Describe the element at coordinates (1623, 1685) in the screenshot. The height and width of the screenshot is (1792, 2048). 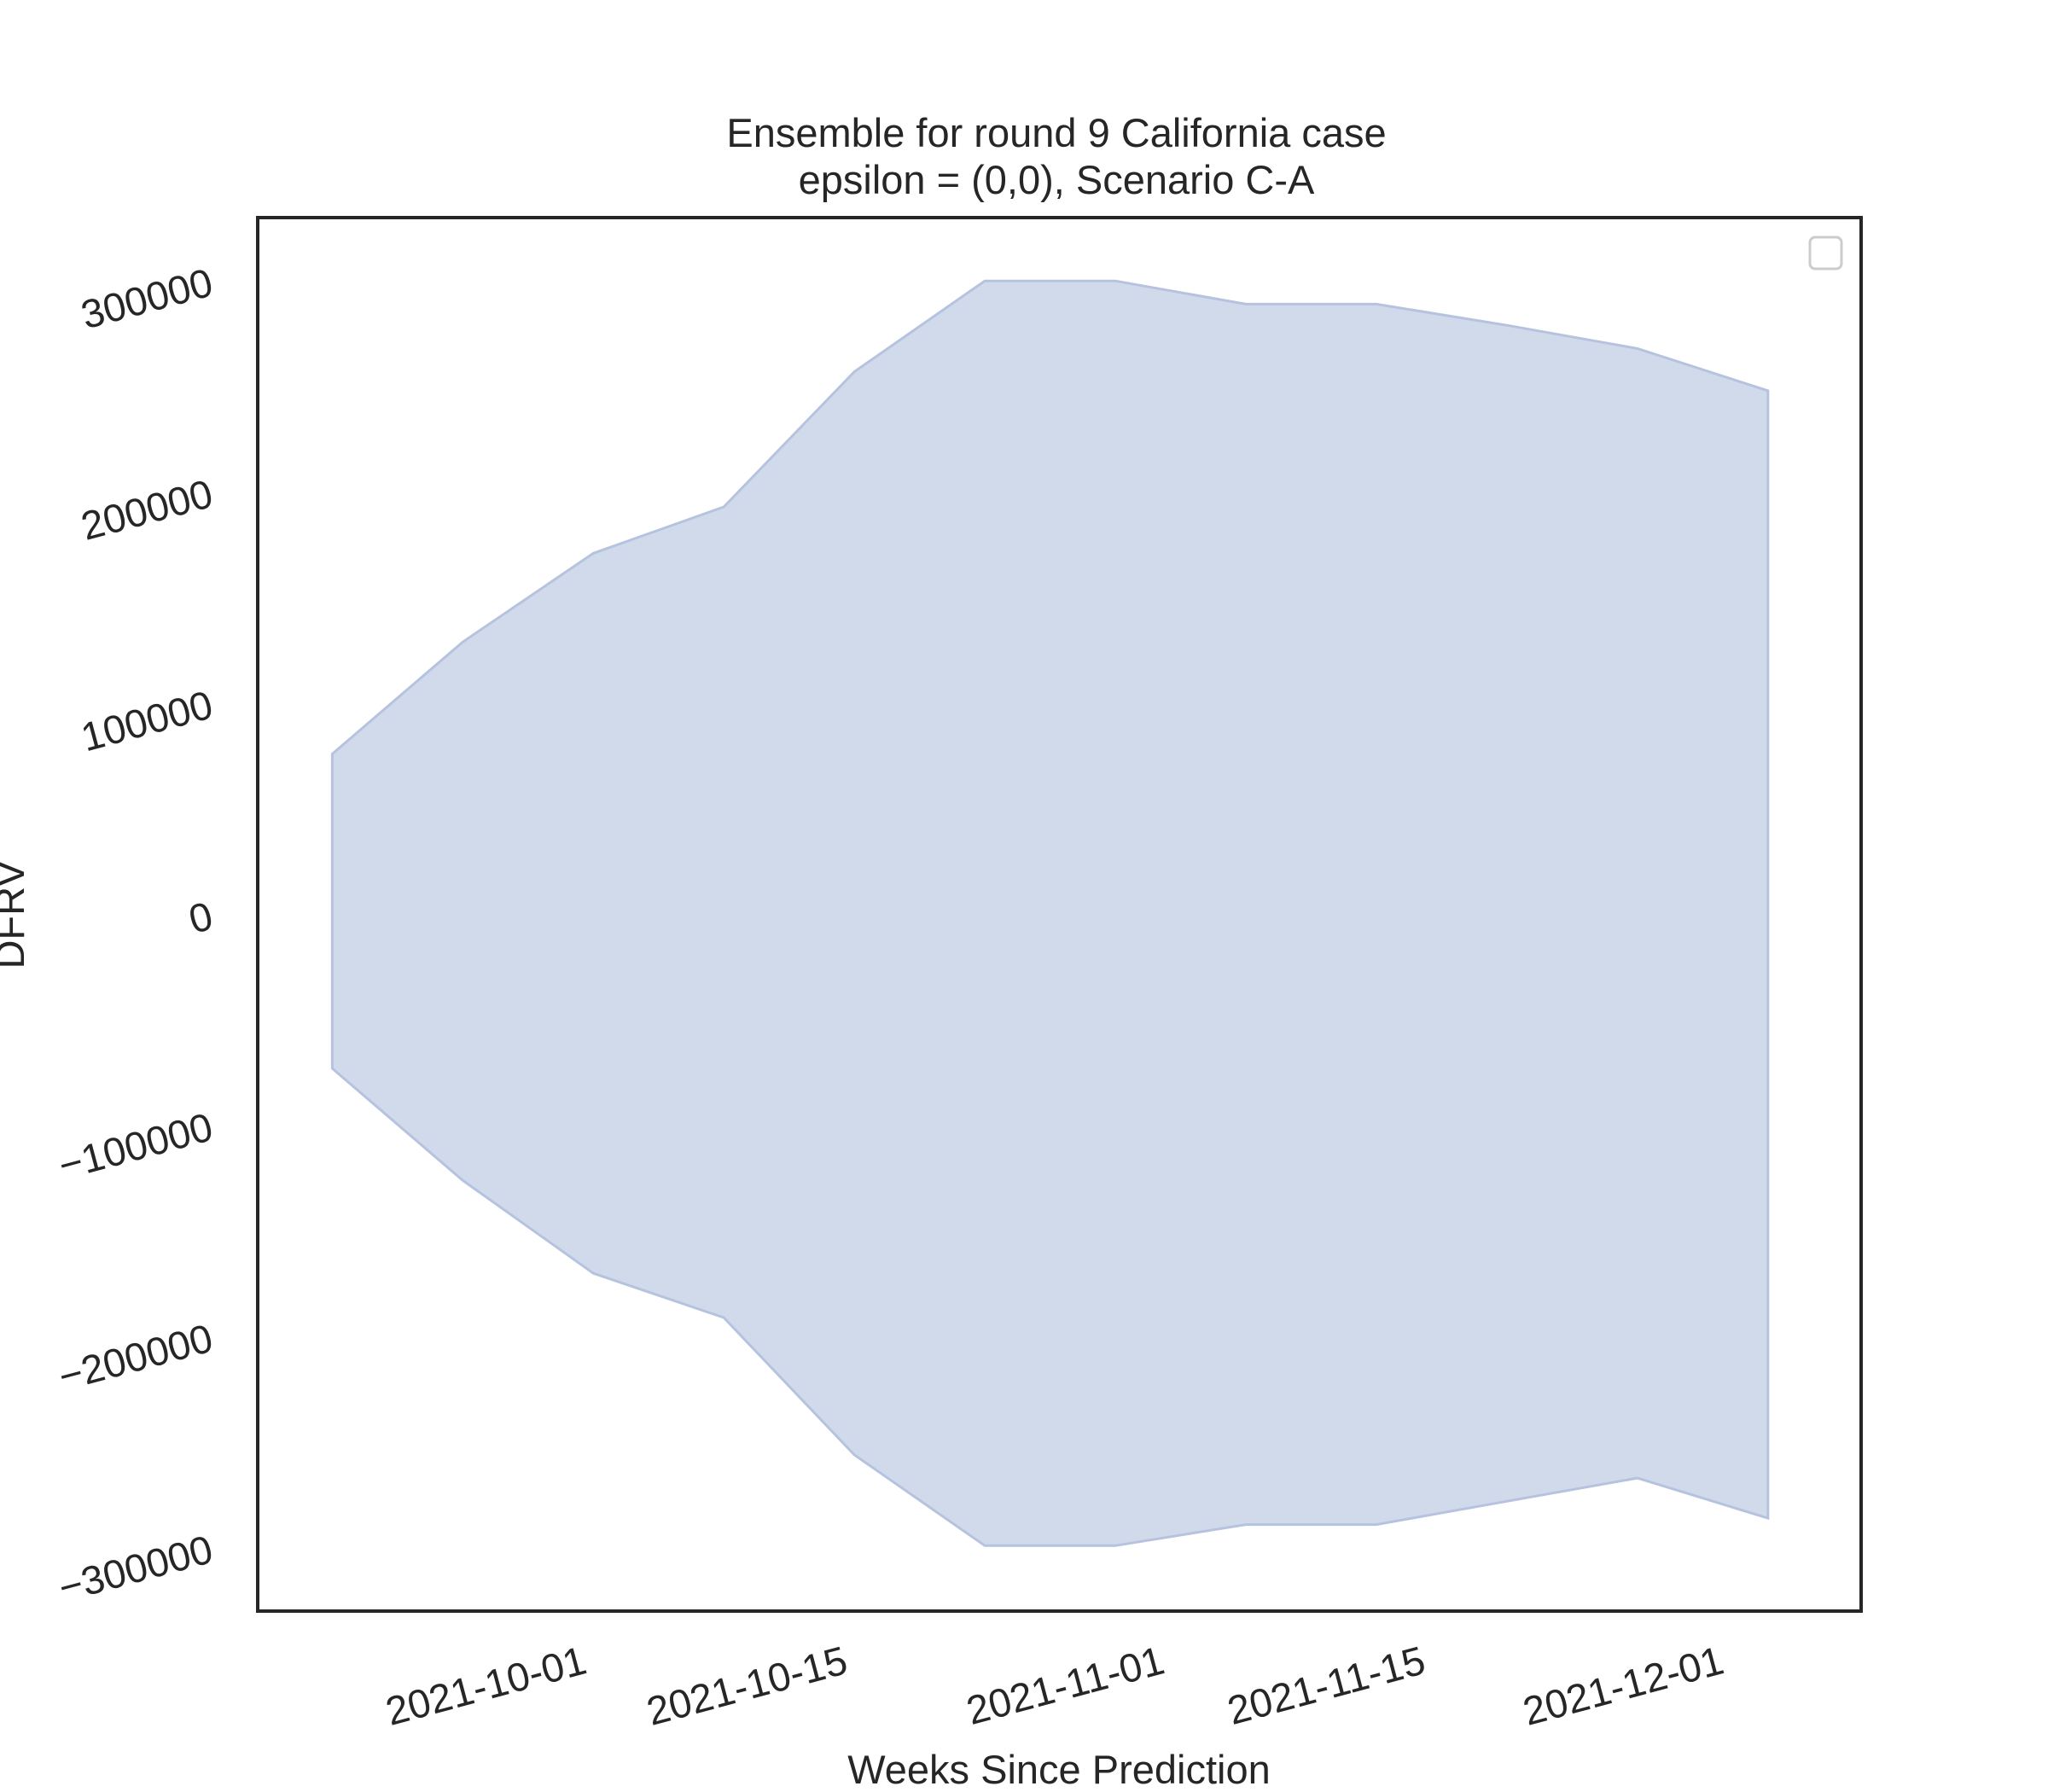
I see `x-tick-label: 2021-12-01` at that location.